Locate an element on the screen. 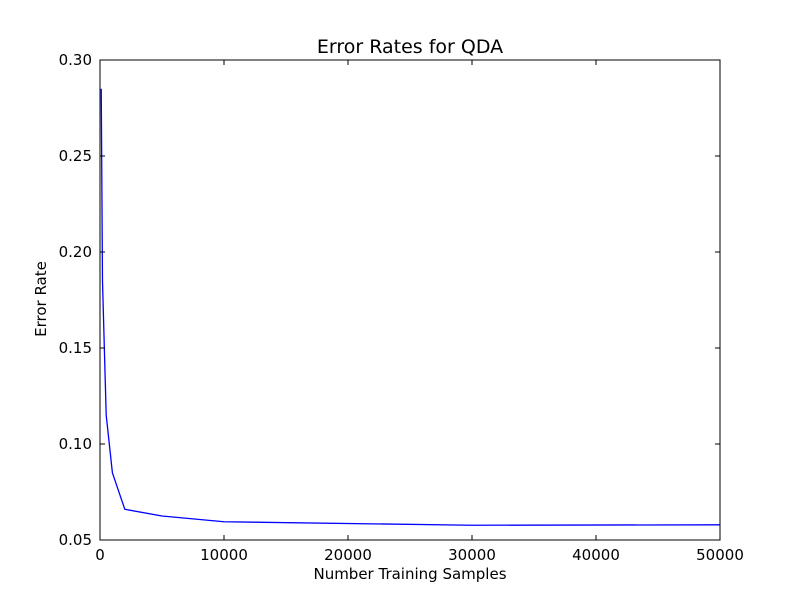 The height and width of the screenshot is (604, 800). y-tick-label: 0.15 is located at coordinates (75, 348).